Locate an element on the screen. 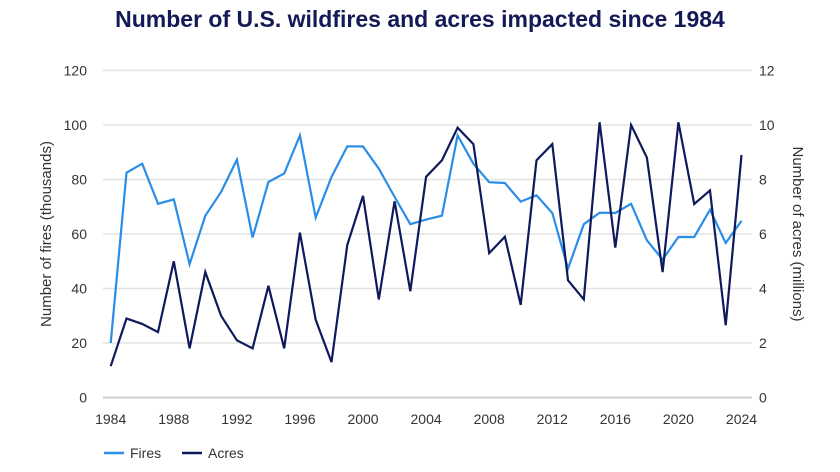 This screenshot has width=840, height=472. x-tick-label: 1988 is located at coordinates (173, 419).